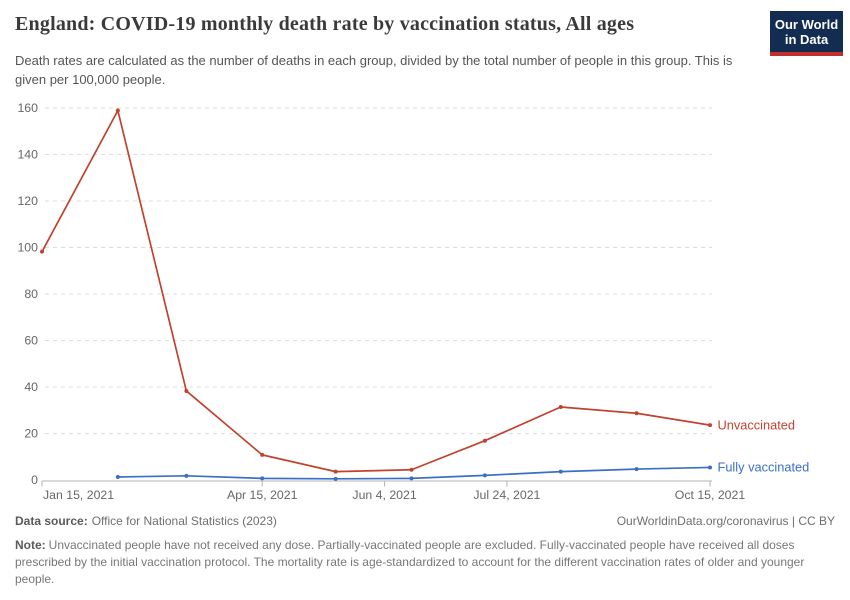  What do you see at coordinates (806, 24) in the screenshot?
I see `owid-logo-line1: Our World` at bounding box center [806, 24].